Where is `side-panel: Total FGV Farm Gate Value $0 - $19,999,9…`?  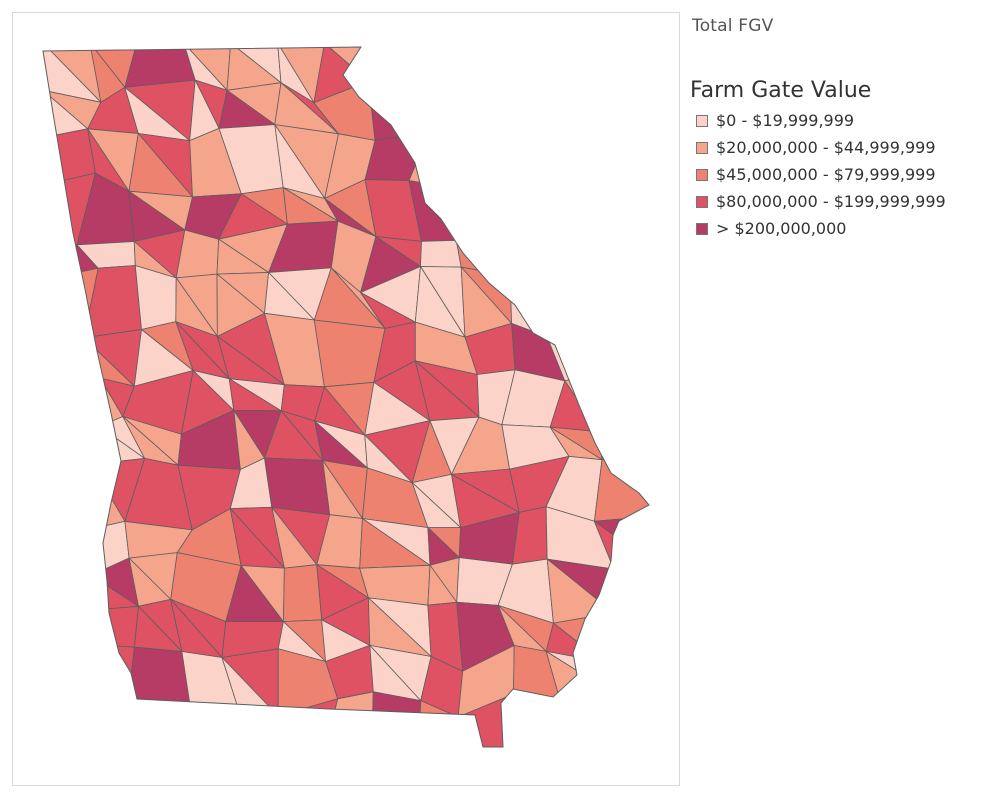
side-panel: Total FGV Farm Gate Value $0 - $19,999,9… is located at coordinates (840, 127).